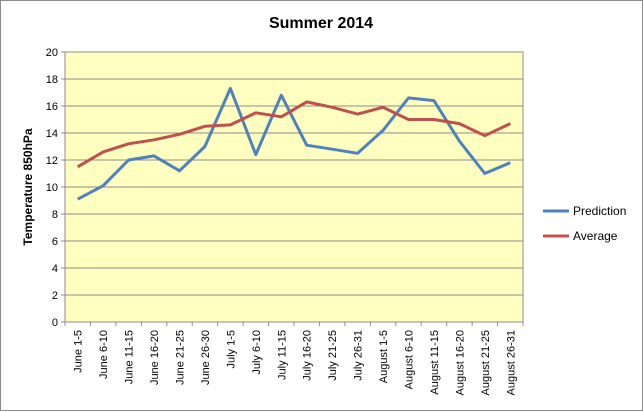  What do you see at coordinates (52, 134) in the screenshot?
I see `y-tick-label: 14` at bounding box center [52, 134].